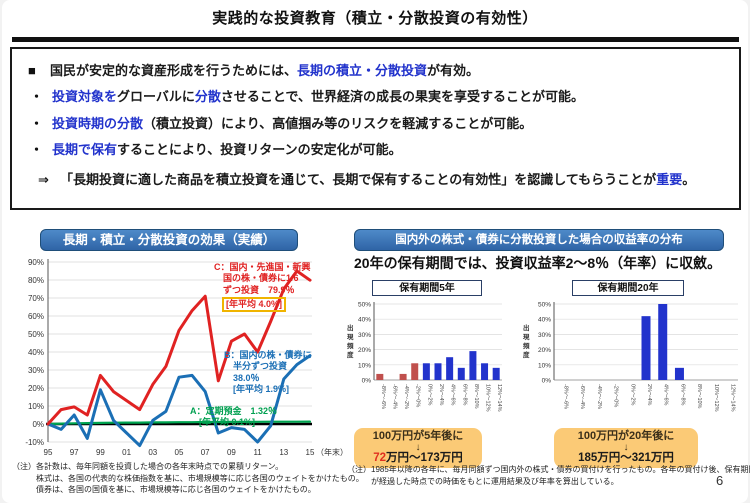 This screenshot has height=503, width=750. I want to click on svg-text: 70%, so click(36, 298).